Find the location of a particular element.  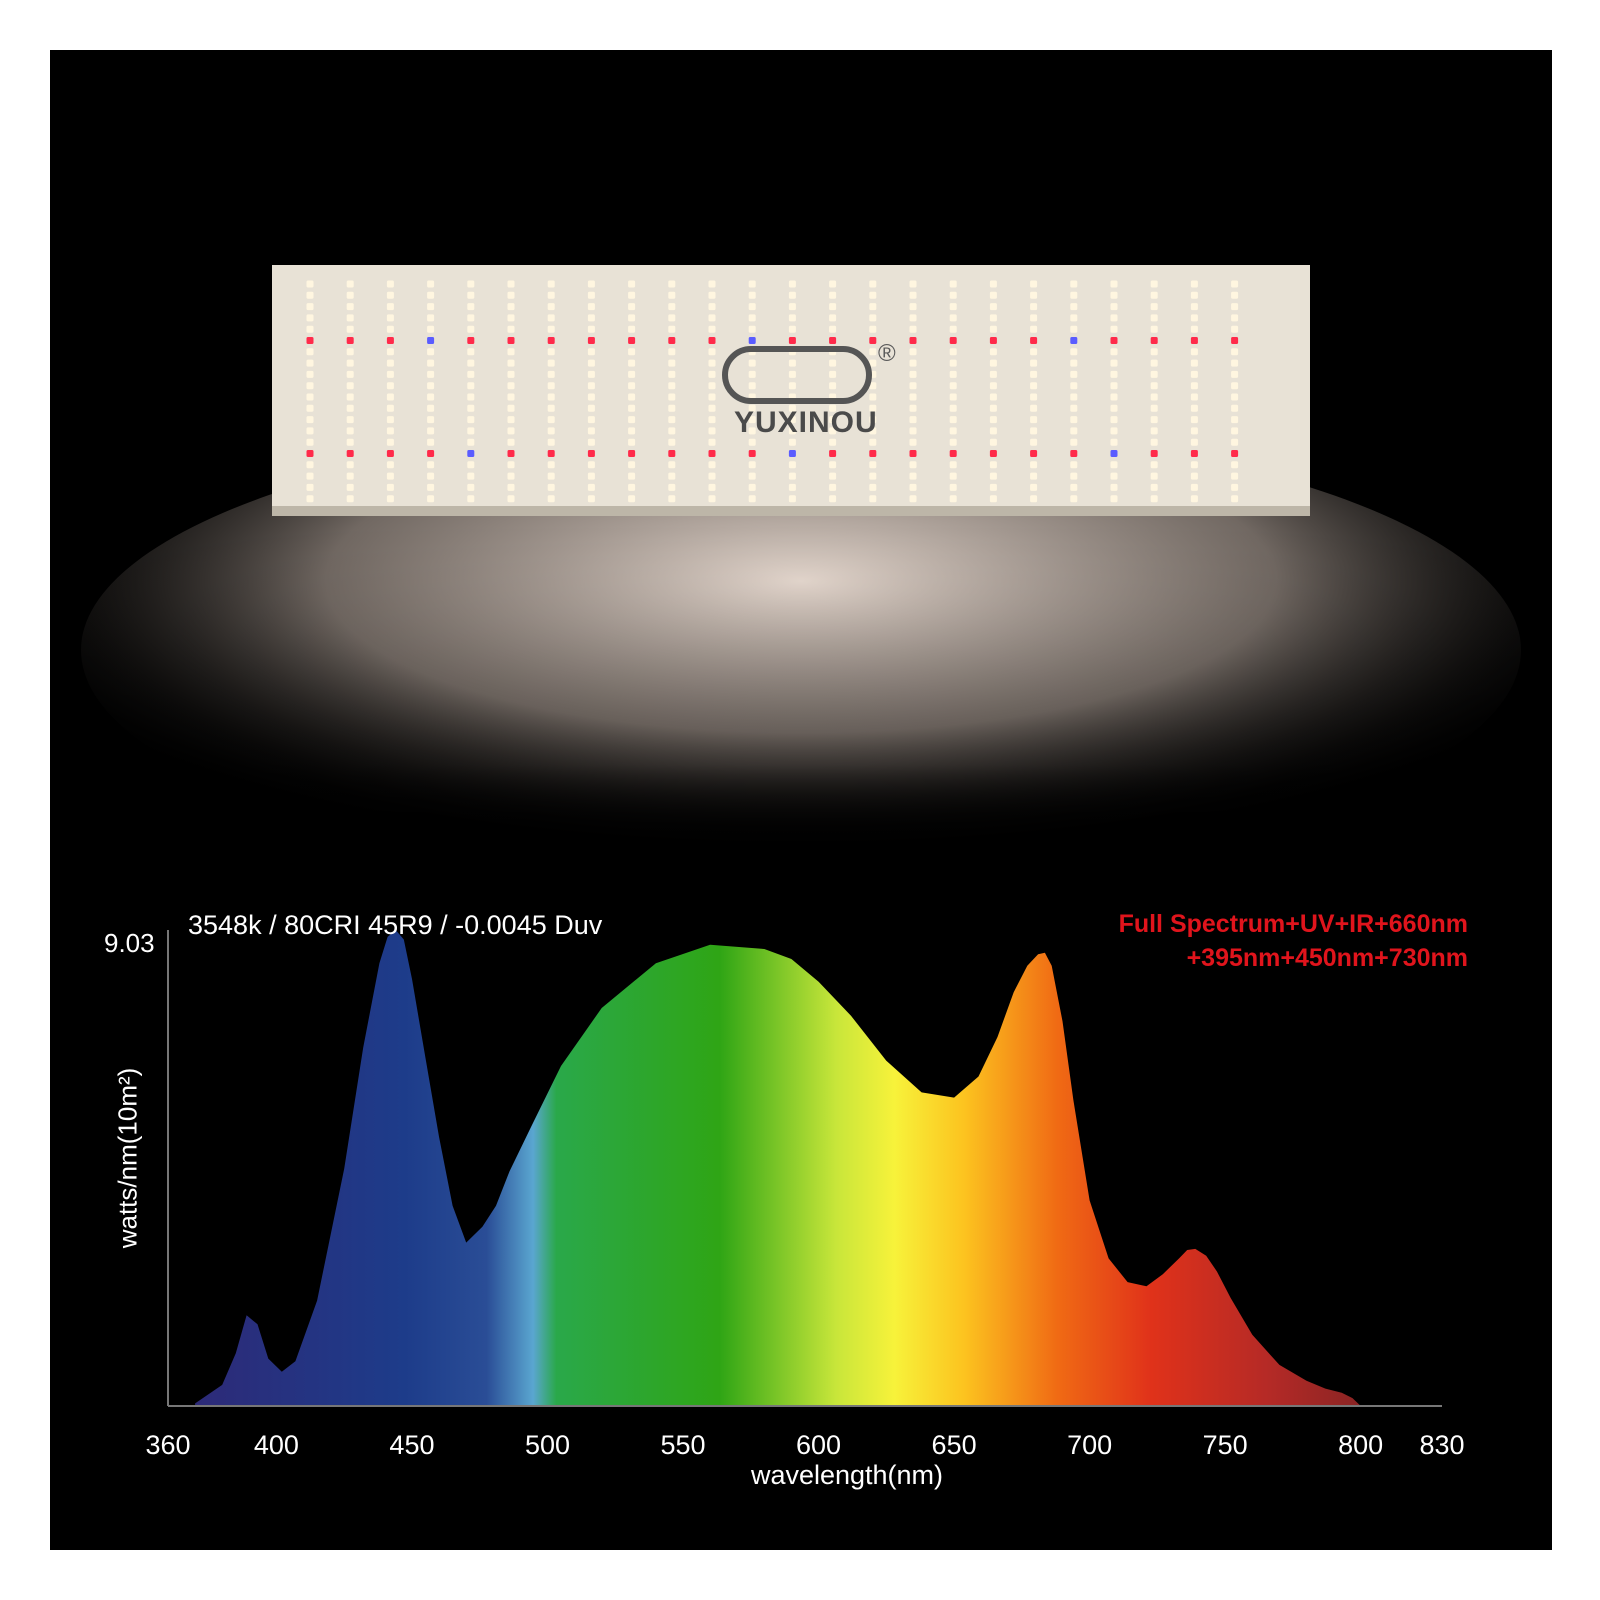

x-tick-label: 400 is located at coordinates (276, 1445).